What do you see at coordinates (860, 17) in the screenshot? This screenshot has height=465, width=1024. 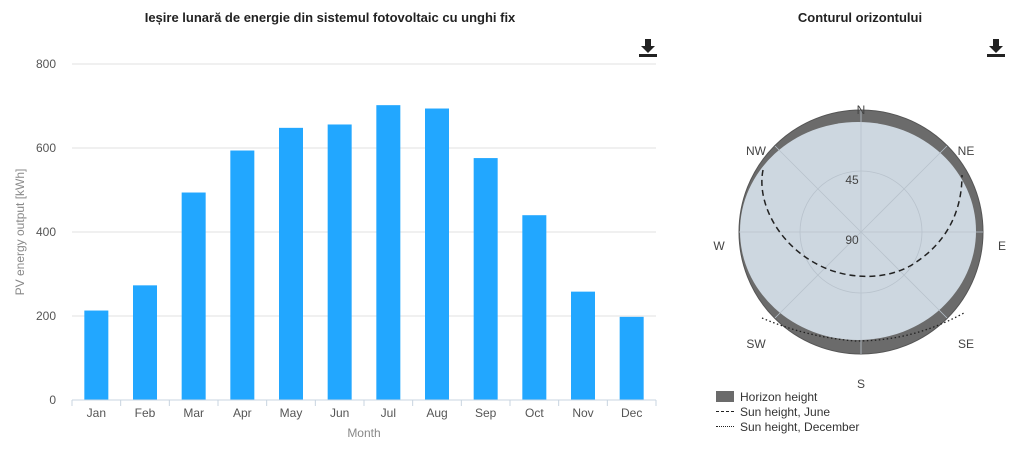 I see `horizon-chart-title: Conturul orizontului` at bounding box center [860, 17].